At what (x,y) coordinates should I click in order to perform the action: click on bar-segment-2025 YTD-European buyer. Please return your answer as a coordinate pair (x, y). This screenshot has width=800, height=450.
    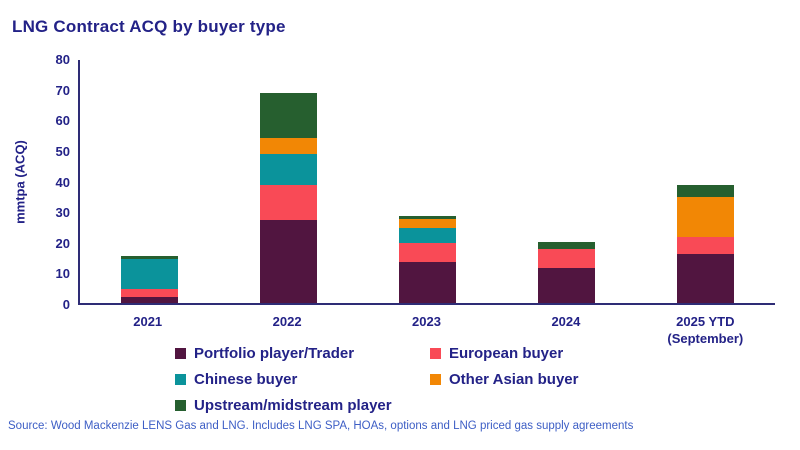
    Looking at the image, I should click on (705, 245).